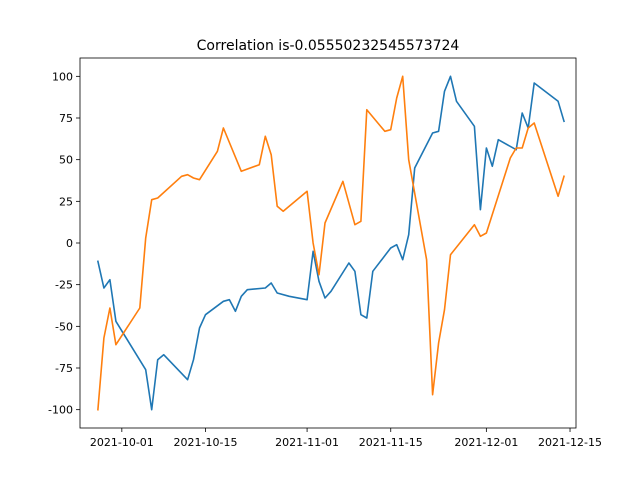 This screenshot has width=640, height=484. Describe the element at coordinates (64, 285) in the screenshot. I see `y-tick-label: -25` at that location.